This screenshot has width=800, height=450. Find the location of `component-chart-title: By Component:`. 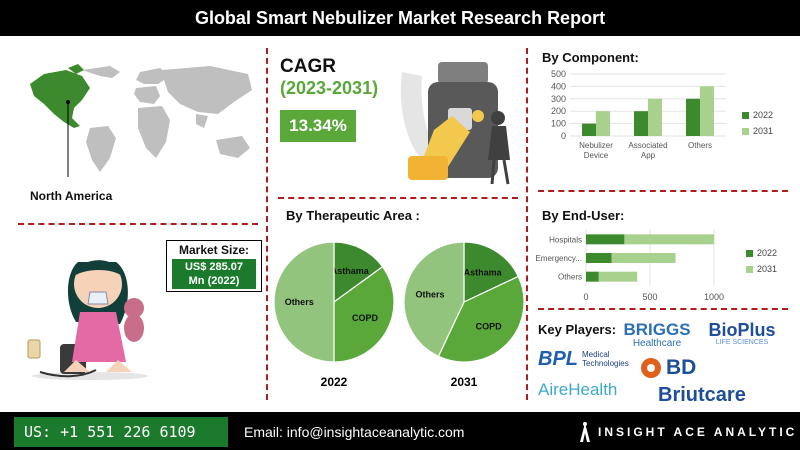

component-chart-title: By Component: is located at coordinates (590, 57).